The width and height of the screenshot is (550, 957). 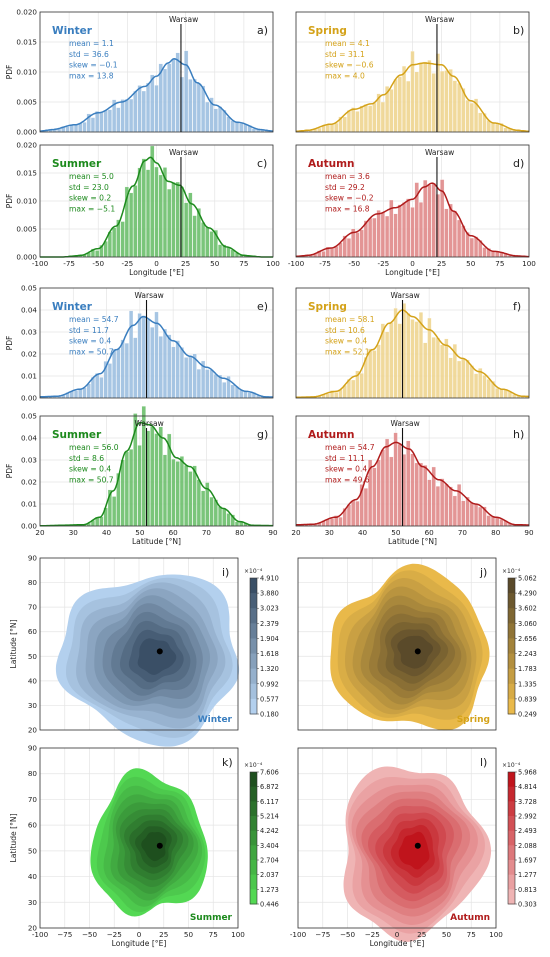 I want to click on colorbar-label: 3.728, so click(x=527, y=802).